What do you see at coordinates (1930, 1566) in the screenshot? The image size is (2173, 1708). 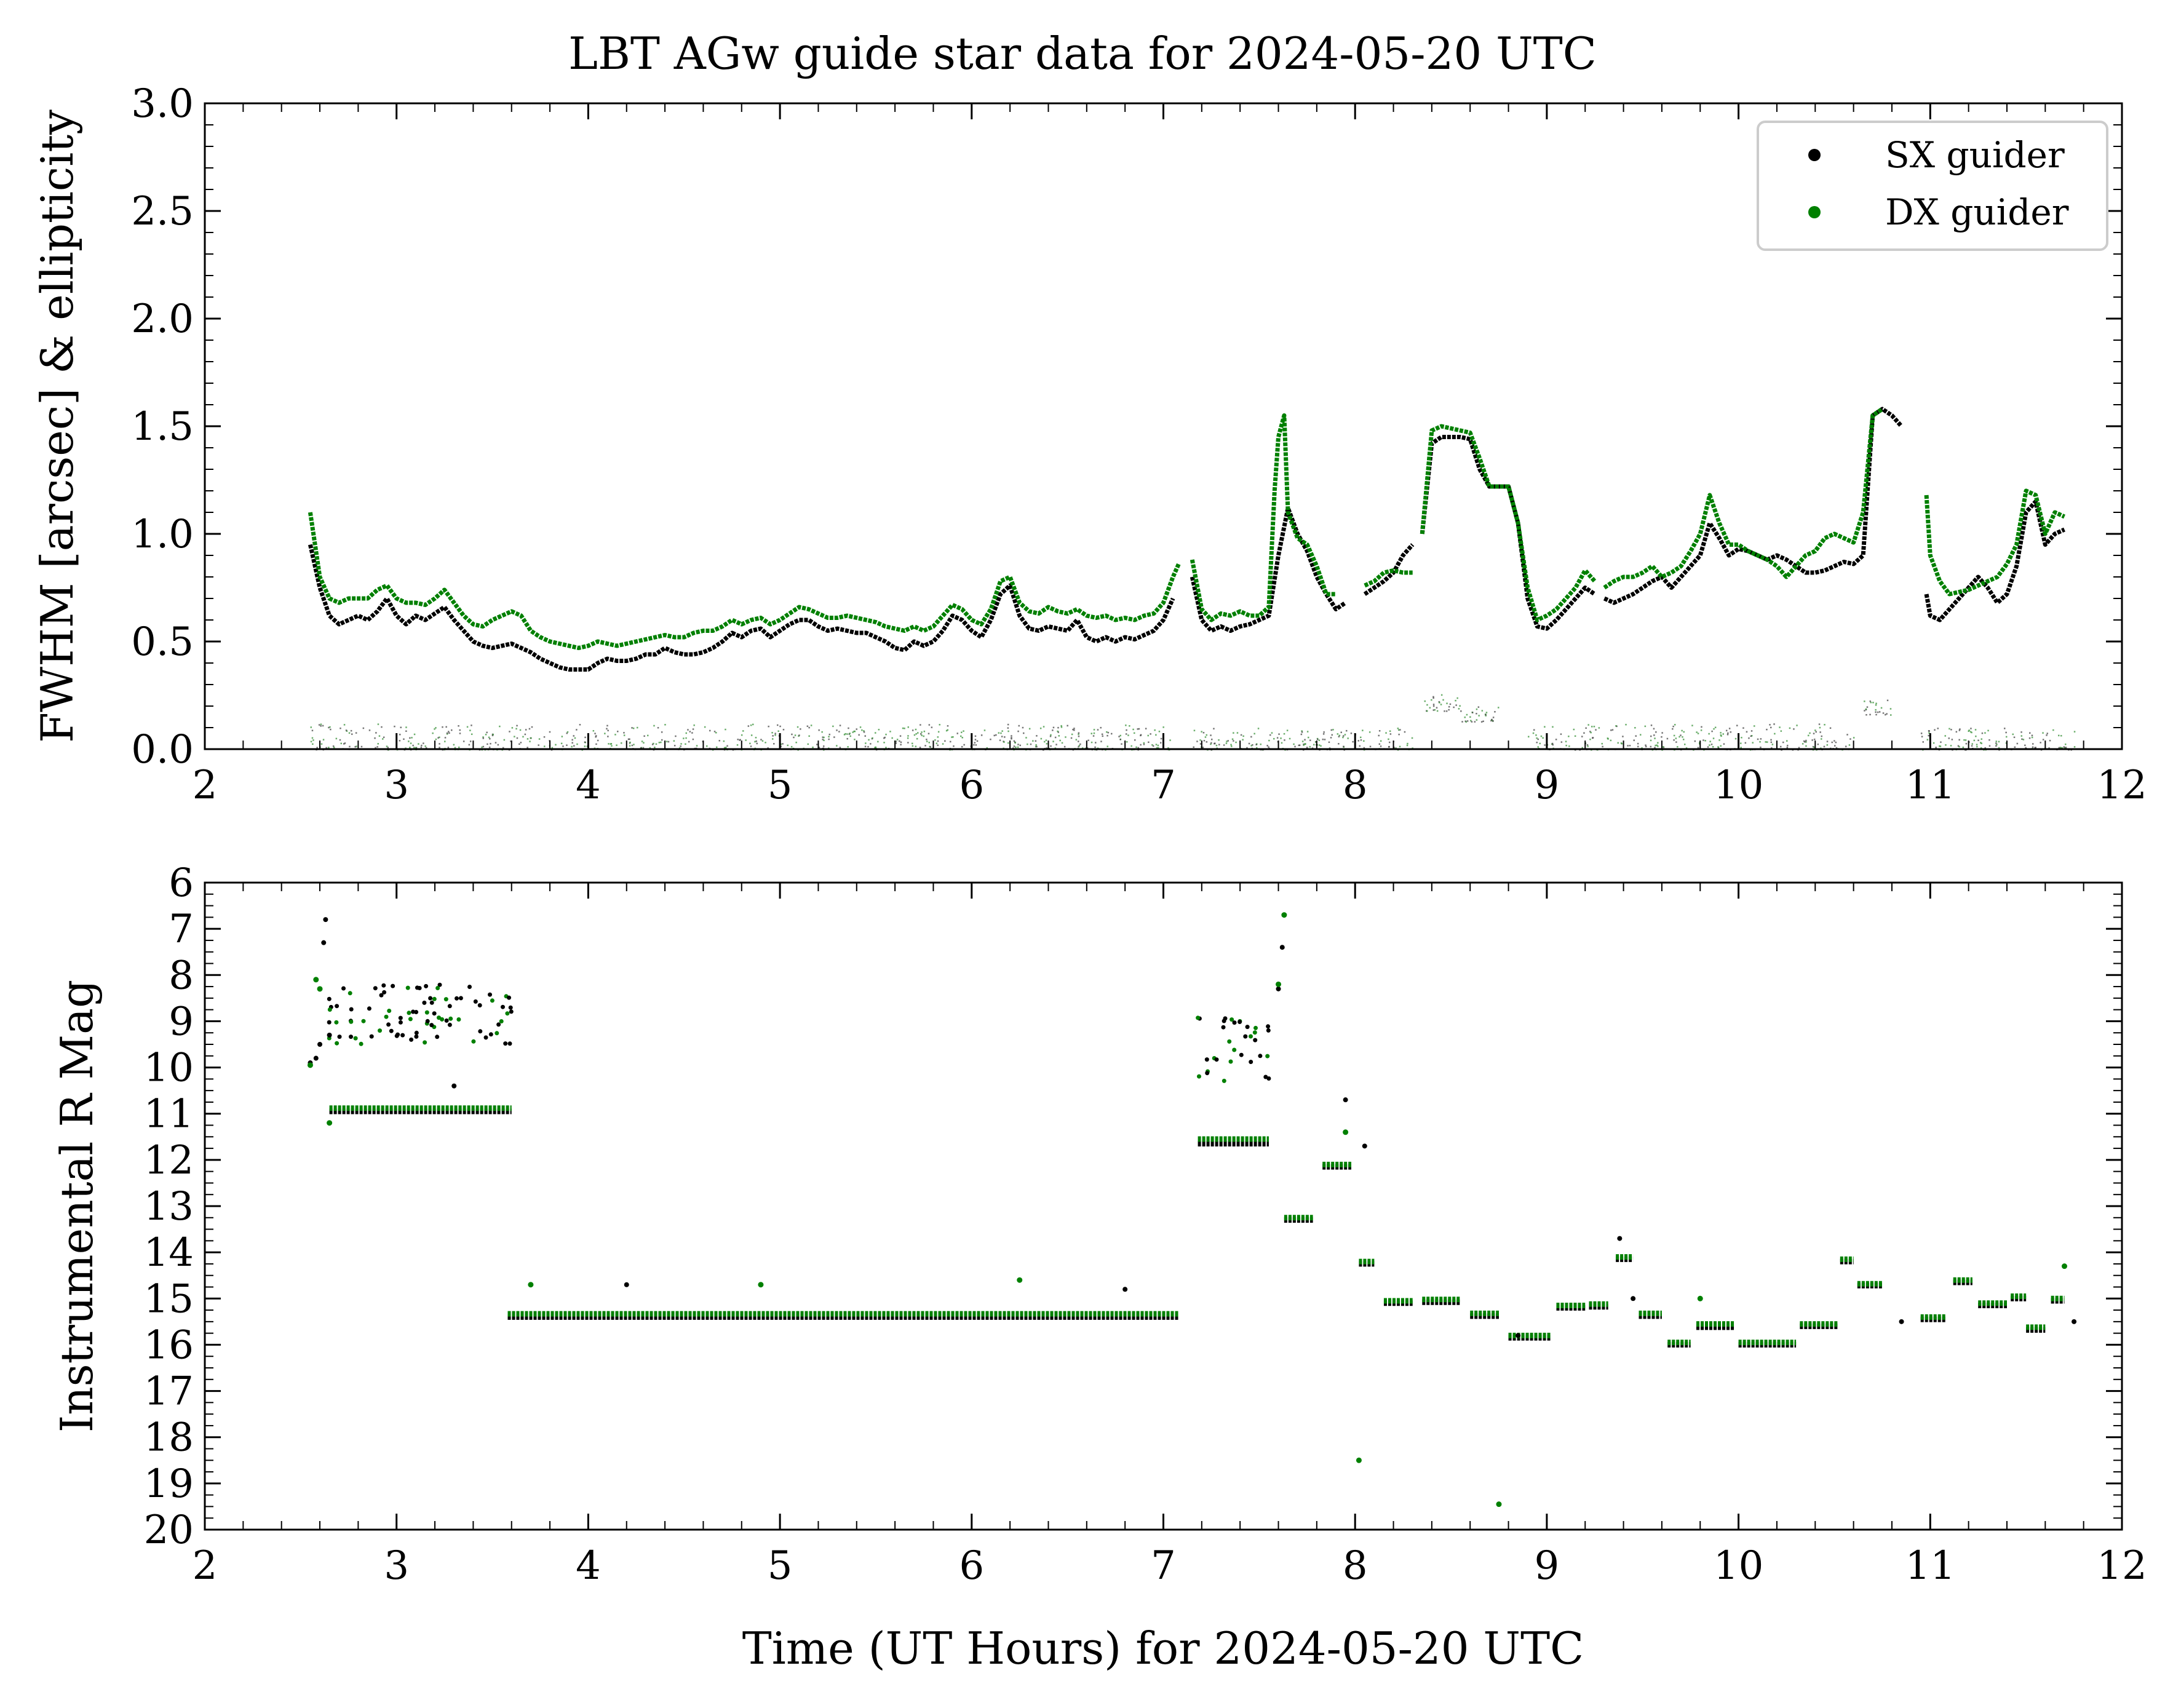 I see `bottom-x-tick-label: 11` at bounding box center [1930, 1566].